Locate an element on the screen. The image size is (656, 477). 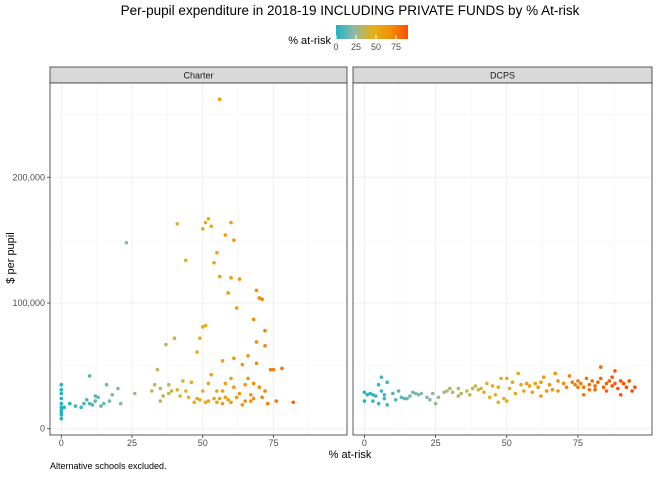
caption: Alternative schools excluded. is located at coordinates (108, 466).